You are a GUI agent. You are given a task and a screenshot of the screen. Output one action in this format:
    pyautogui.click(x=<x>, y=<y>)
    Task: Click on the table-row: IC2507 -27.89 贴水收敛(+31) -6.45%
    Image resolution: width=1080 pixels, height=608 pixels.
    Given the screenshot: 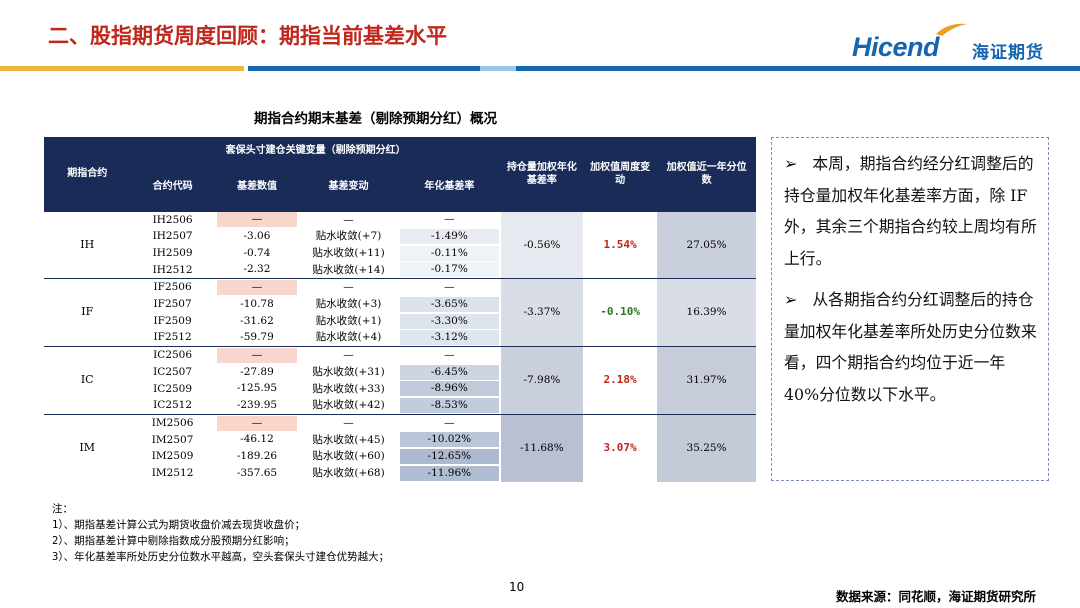 What is the action you would take?
    pyautogui.click(x=400, y=372)
    